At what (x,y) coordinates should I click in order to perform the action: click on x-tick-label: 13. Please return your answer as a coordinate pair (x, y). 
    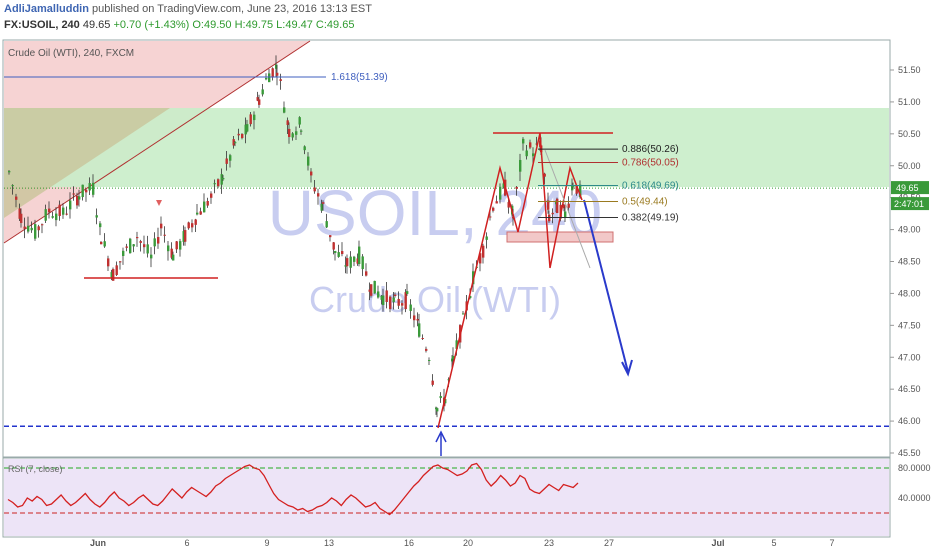
    Looking at the image, I should click on (329, 543).